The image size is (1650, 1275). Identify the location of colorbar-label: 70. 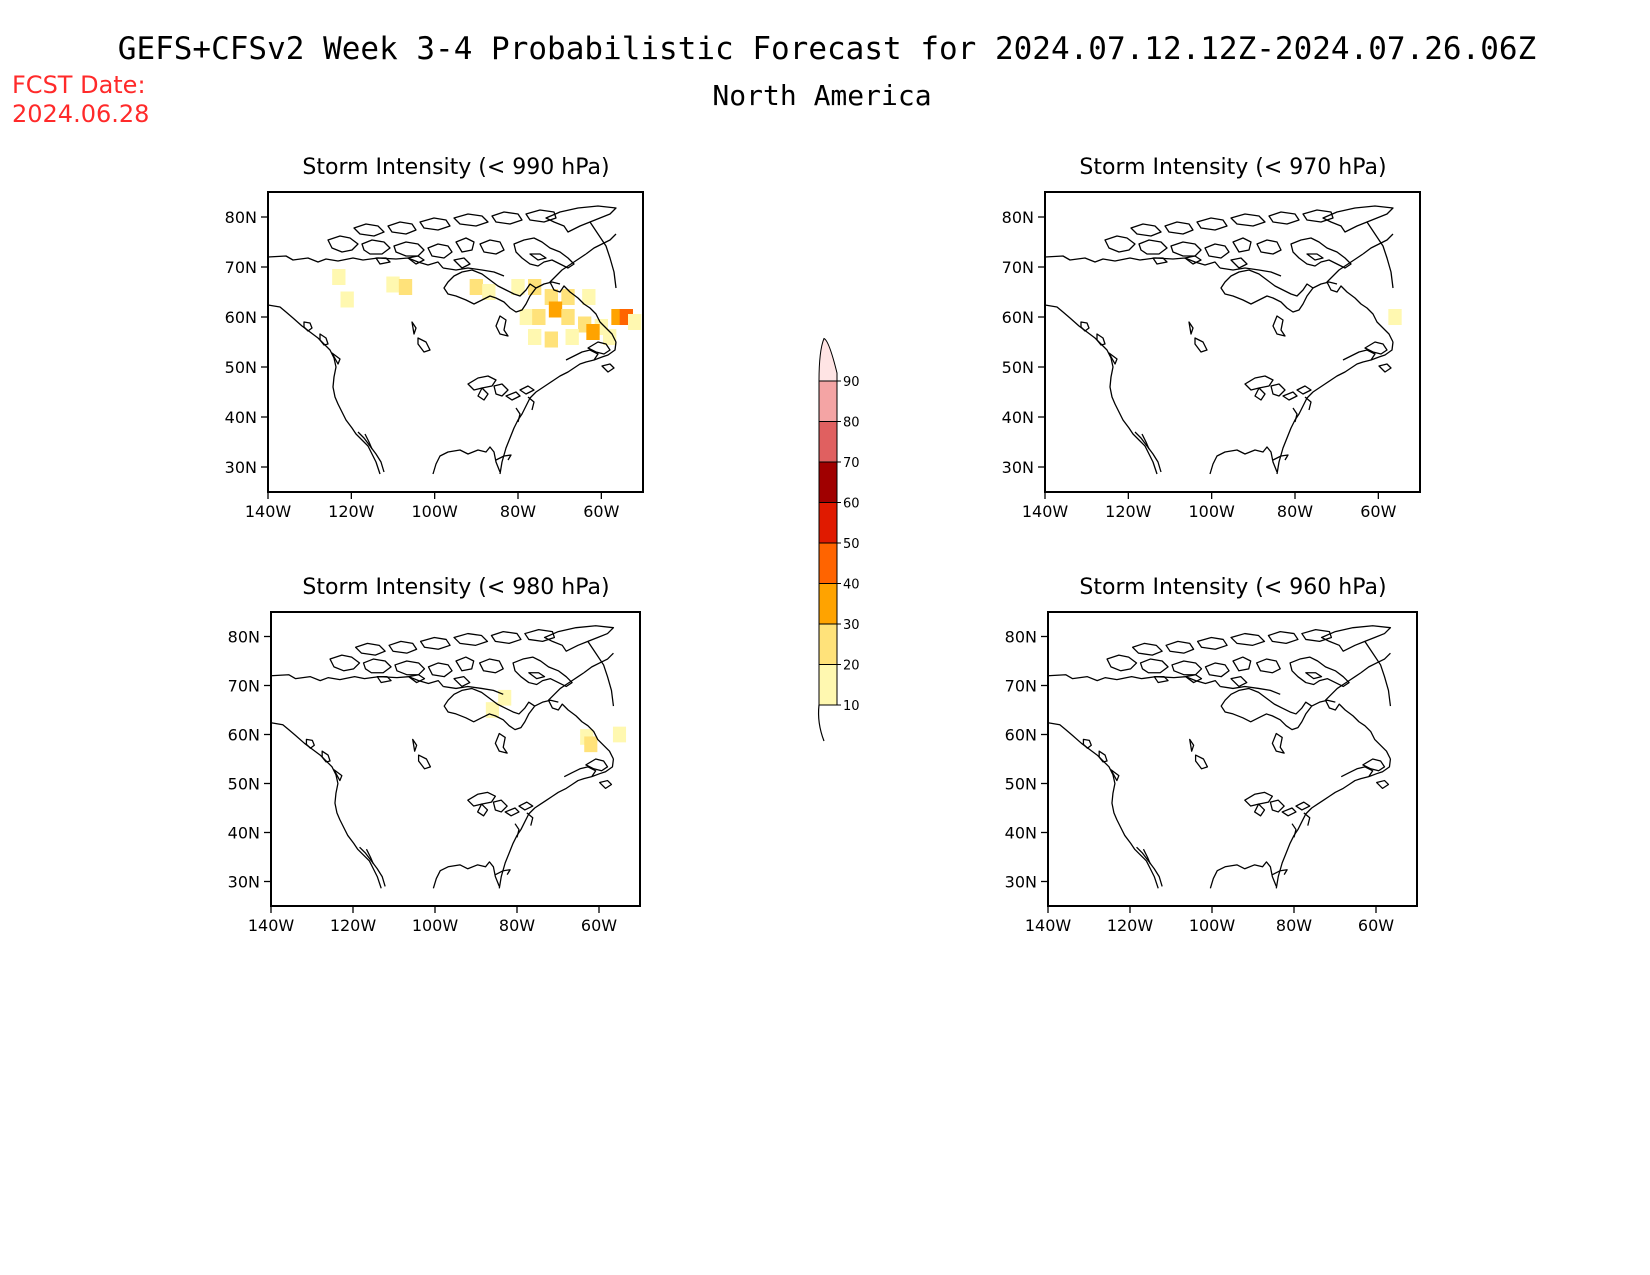
(851, 463).